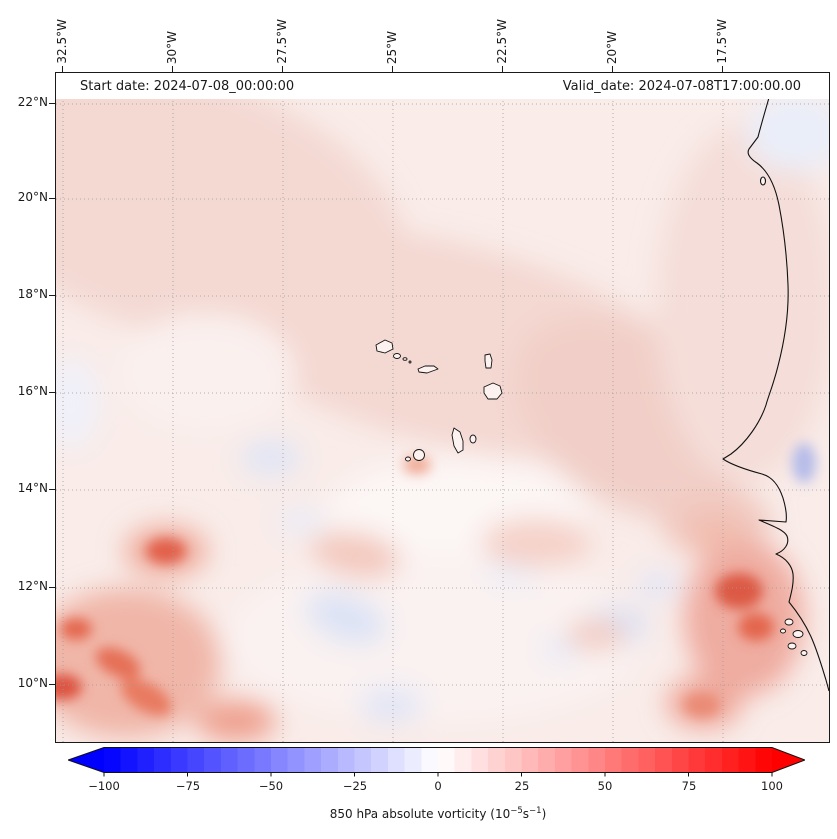 The height and width of the screenshot is (839, 837). Describe the element at coordinates (535, 811) in the screenshot. I see `colorbar-title-superscript: −1` at that location.